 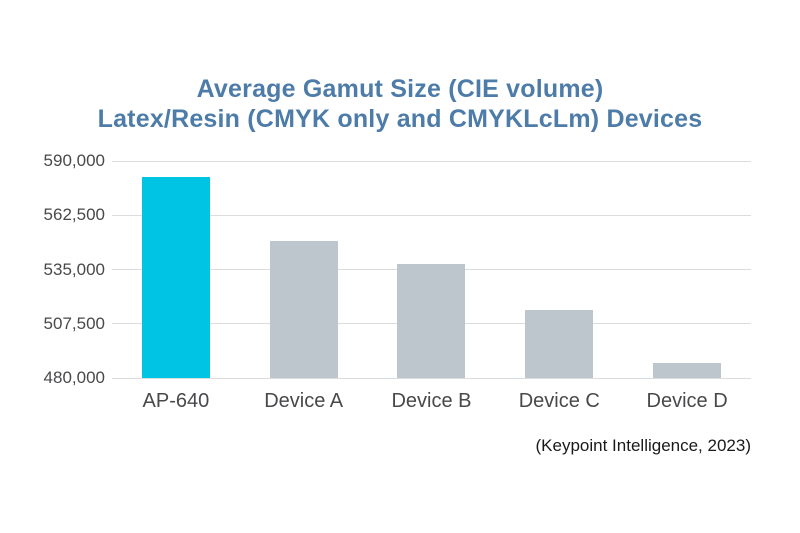 What do you see at coordinates (431, 320) in the screenshot?
I see `bar-device-b` at bounding box center [431, 320].